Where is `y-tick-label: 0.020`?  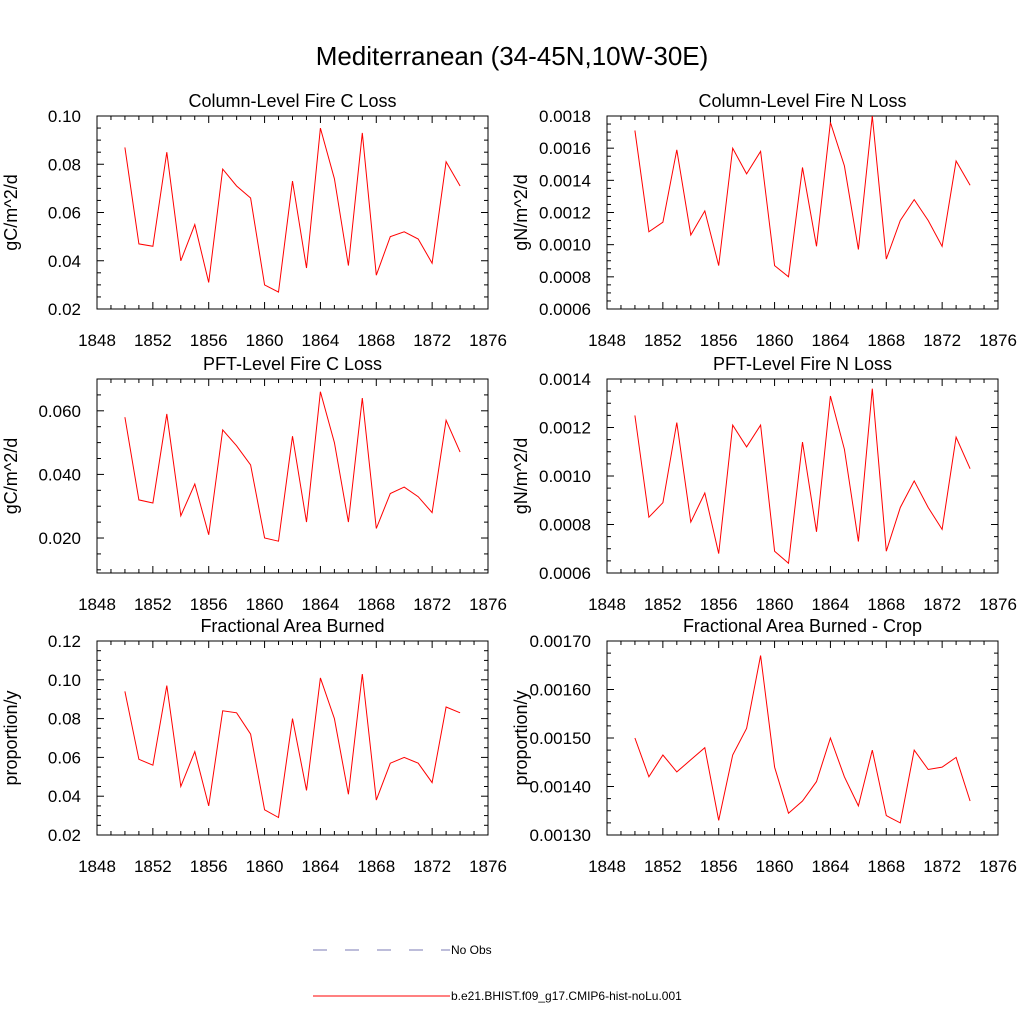
y-tick-label: 0.020 is located at coordinates (59, 538).